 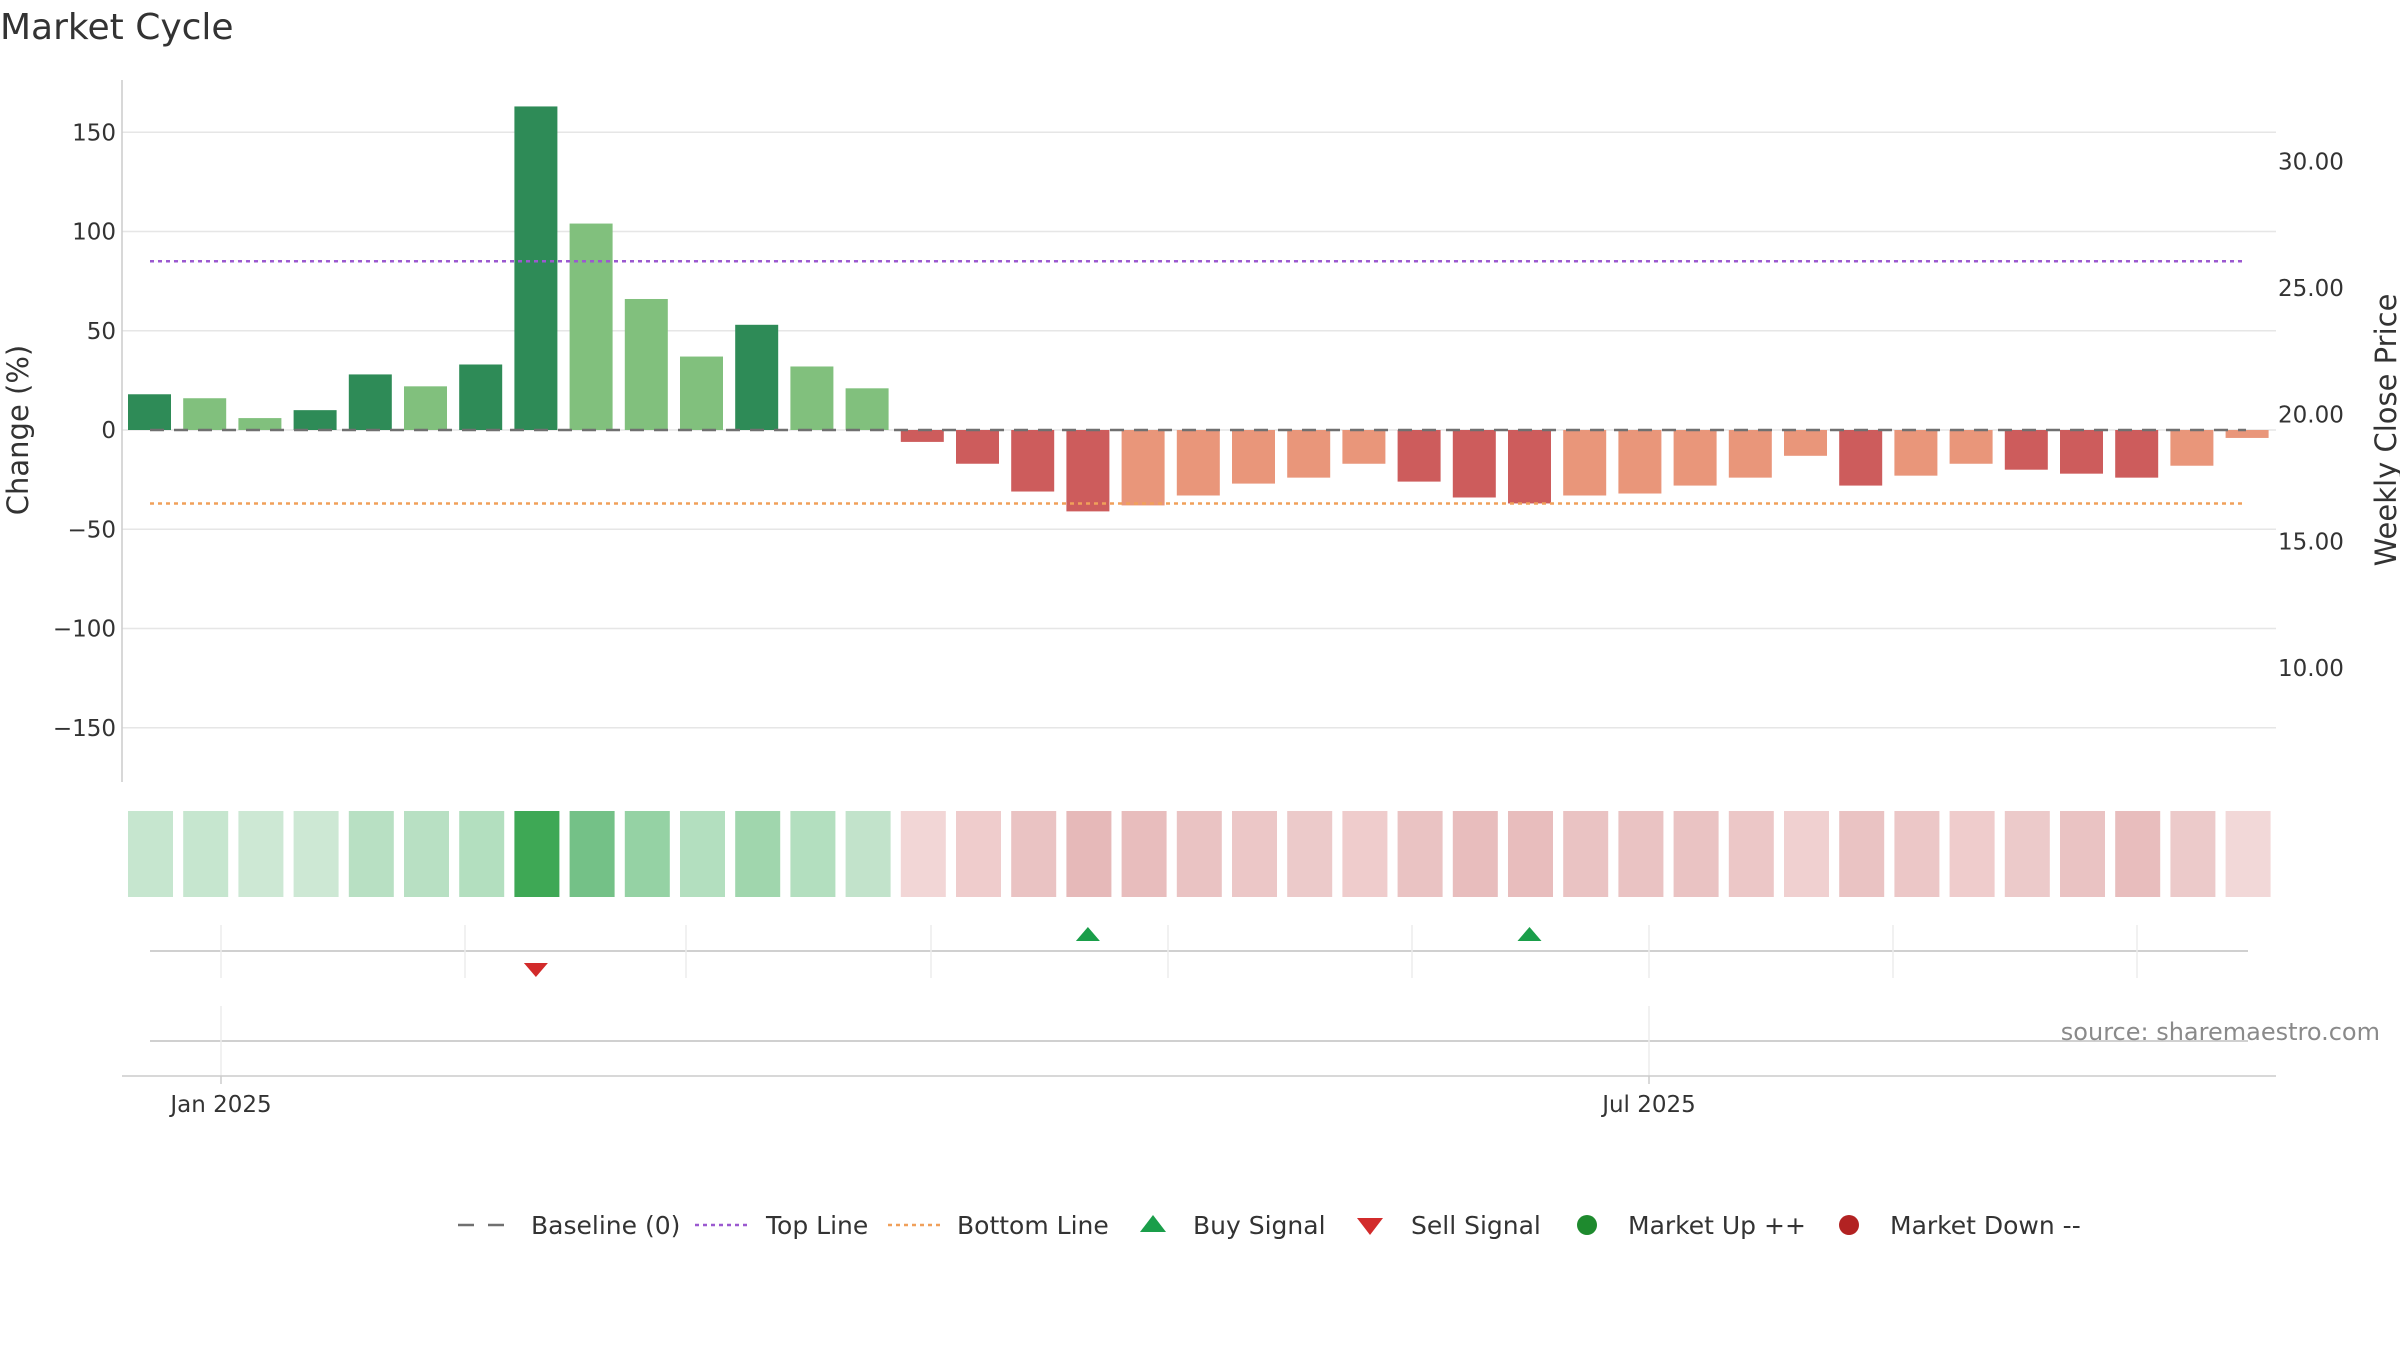 I want to click on buy-signal-marker, so click(x=1529, y=934).